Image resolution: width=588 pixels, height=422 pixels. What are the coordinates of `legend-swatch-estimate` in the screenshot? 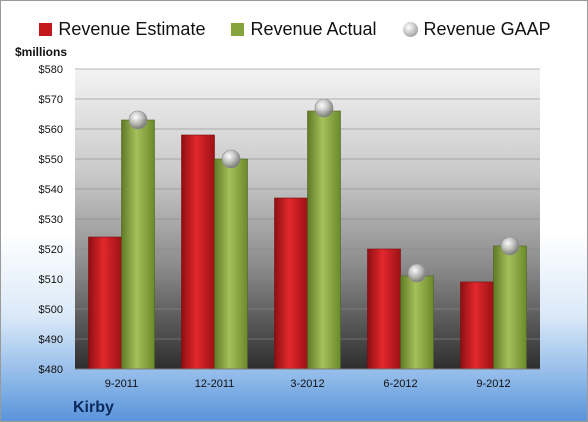 It's located at (46, 29).